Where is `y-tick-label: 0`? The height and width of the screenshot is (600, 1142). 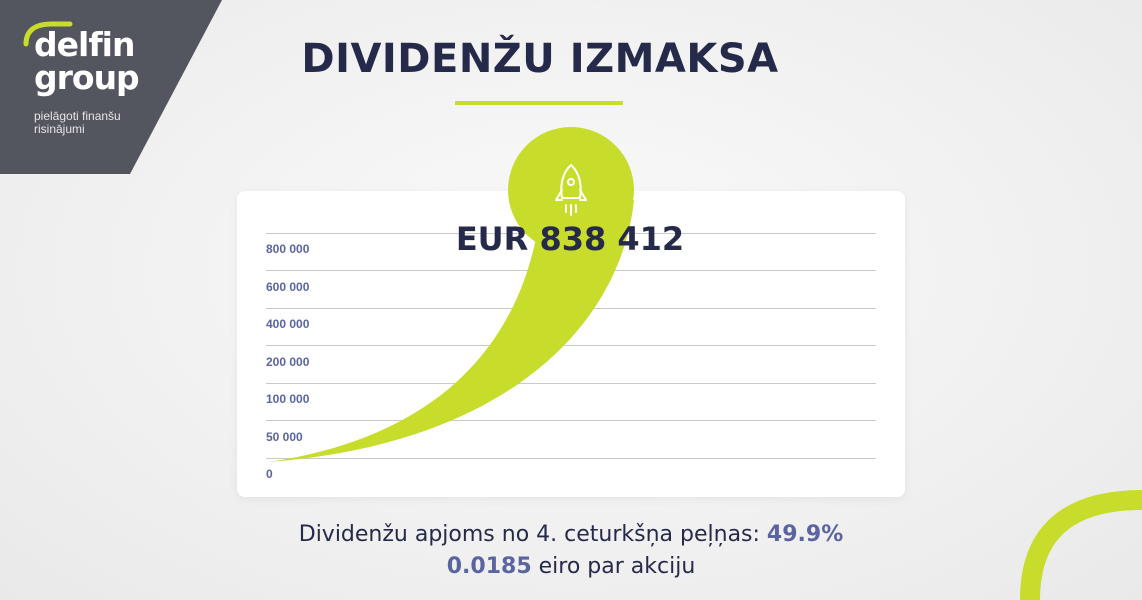 y-tick-label: 0 is located at coordinates (269, 474).